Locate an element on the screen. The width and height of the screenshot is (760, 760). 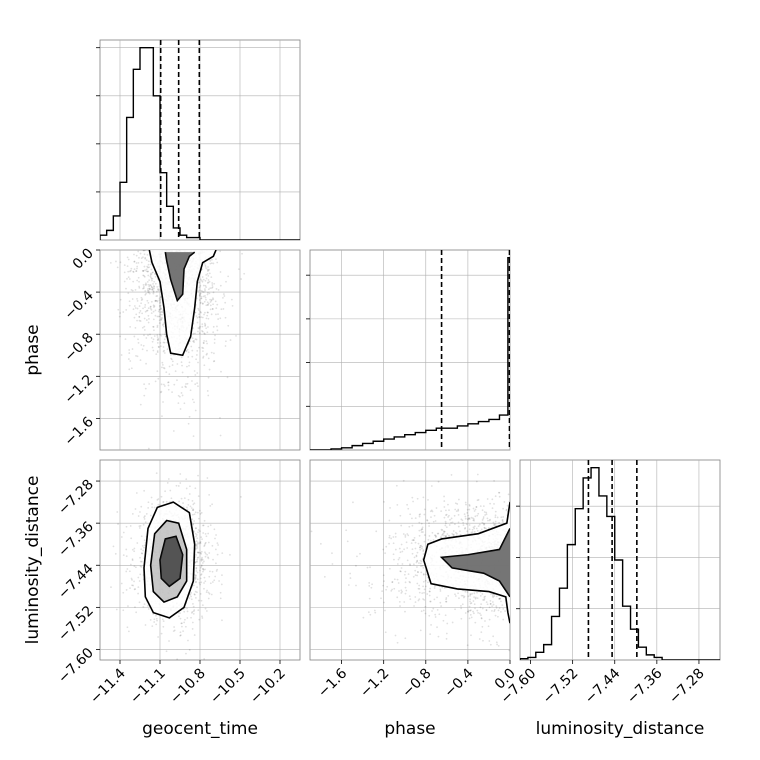
grid-lines is located at coordinates (200, 560).